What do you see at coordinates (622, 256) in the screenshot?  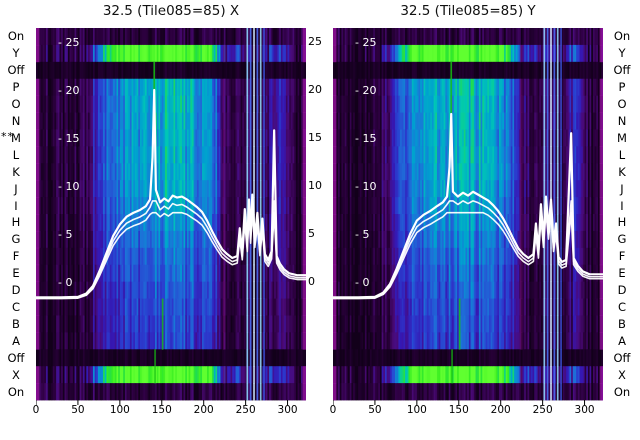 I see `row-label-right: F` at bounding box center [622, 256].